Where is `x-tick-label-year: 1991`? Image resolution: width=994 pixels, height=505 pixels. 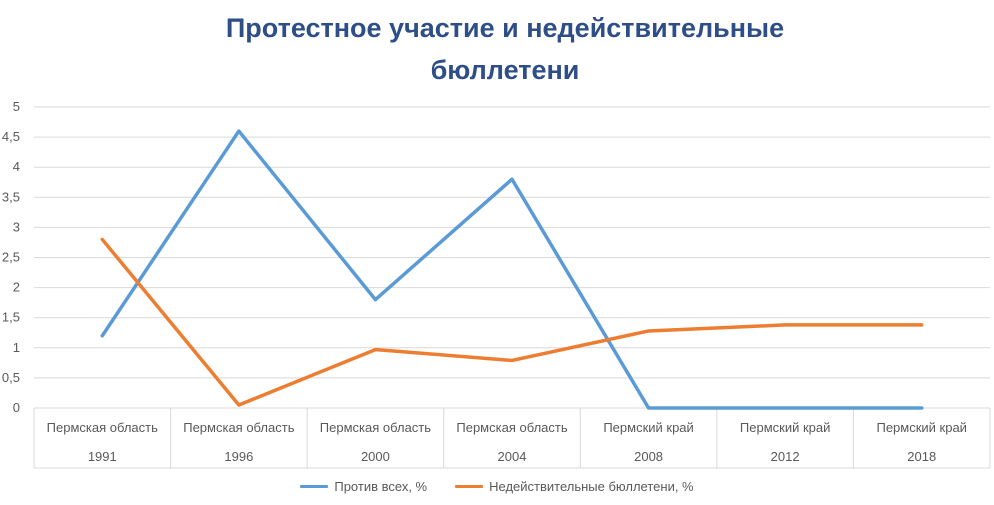 x-tick-label-year: 1991 is located at coordinates (102, 456).